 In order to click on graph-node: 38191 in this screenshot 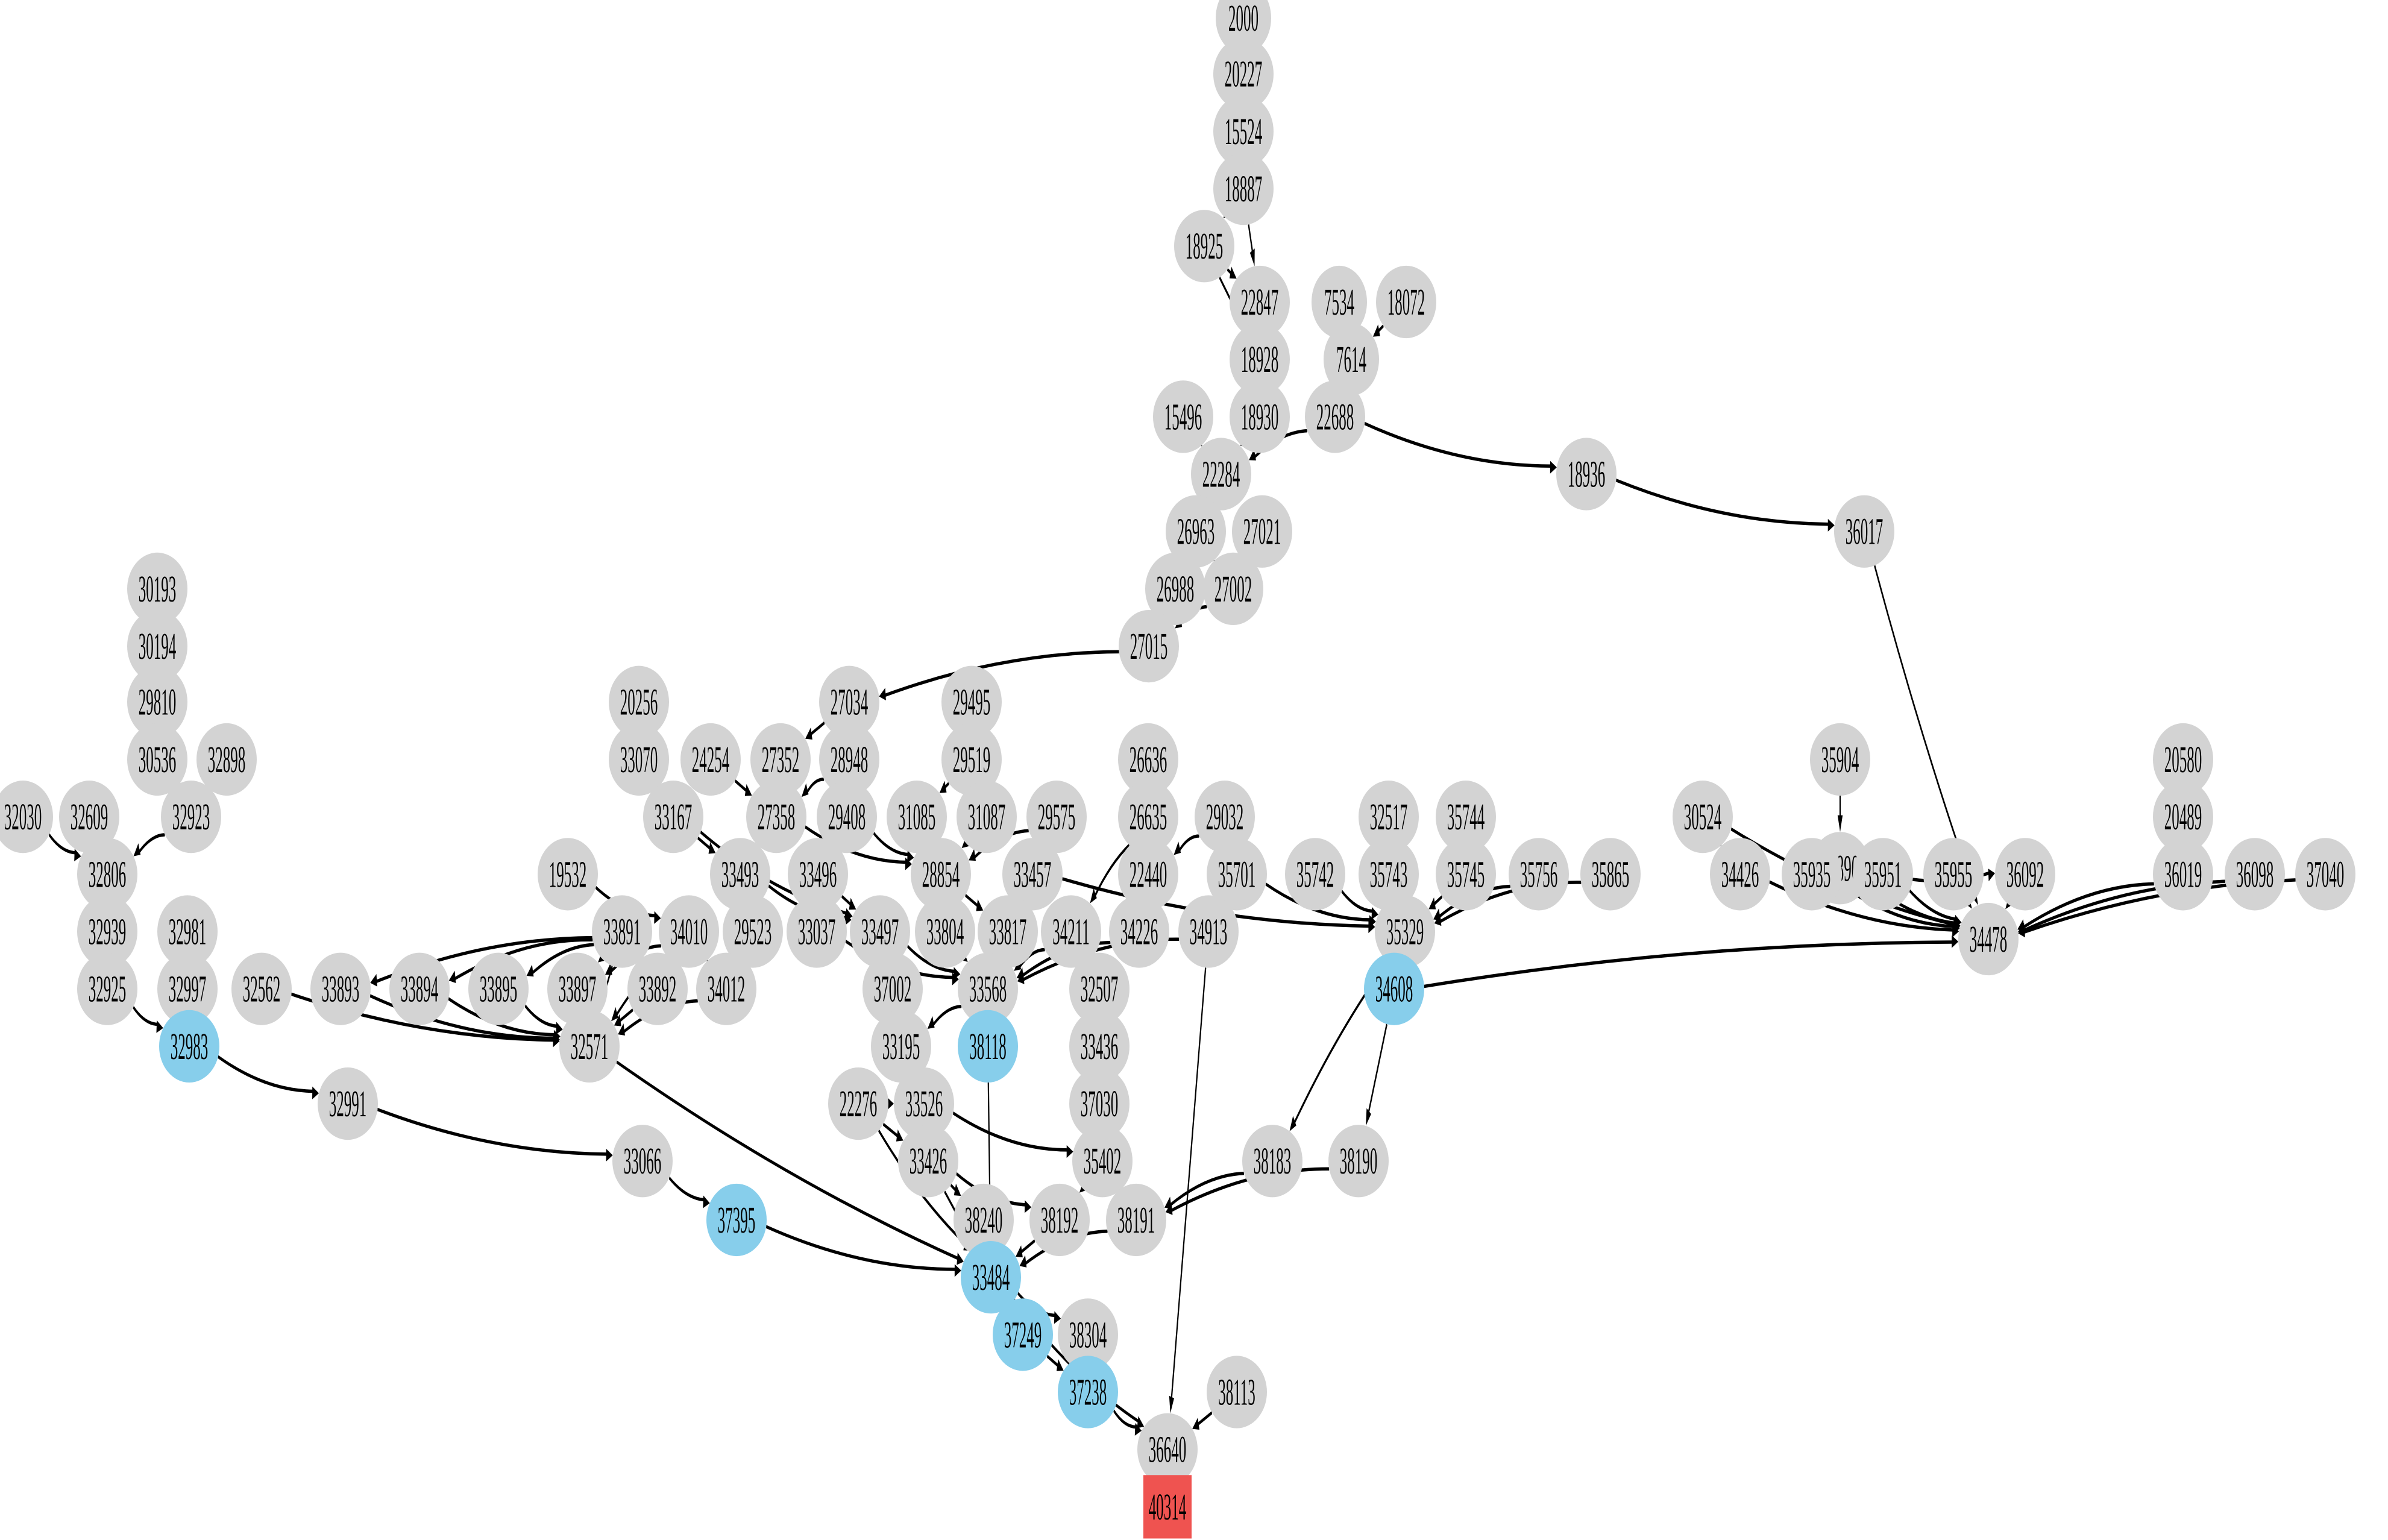, I will do `click(1136, 1220)`.